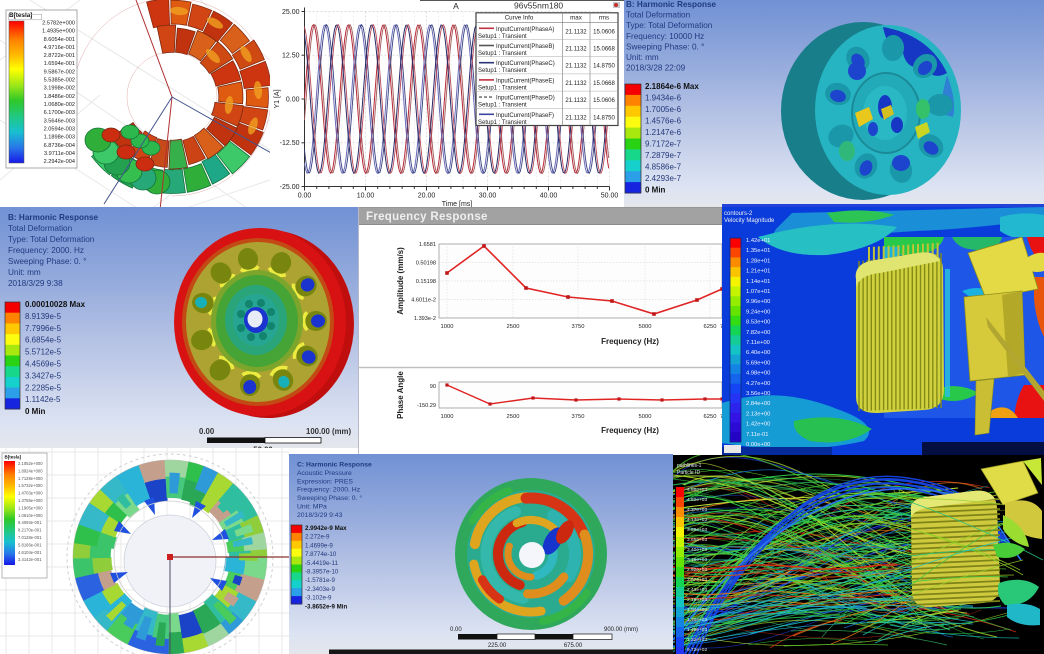 The height and width of the screenshot is (654, 1044). I want to click on svg-text: -1.5781e-9, so click(320, 580).